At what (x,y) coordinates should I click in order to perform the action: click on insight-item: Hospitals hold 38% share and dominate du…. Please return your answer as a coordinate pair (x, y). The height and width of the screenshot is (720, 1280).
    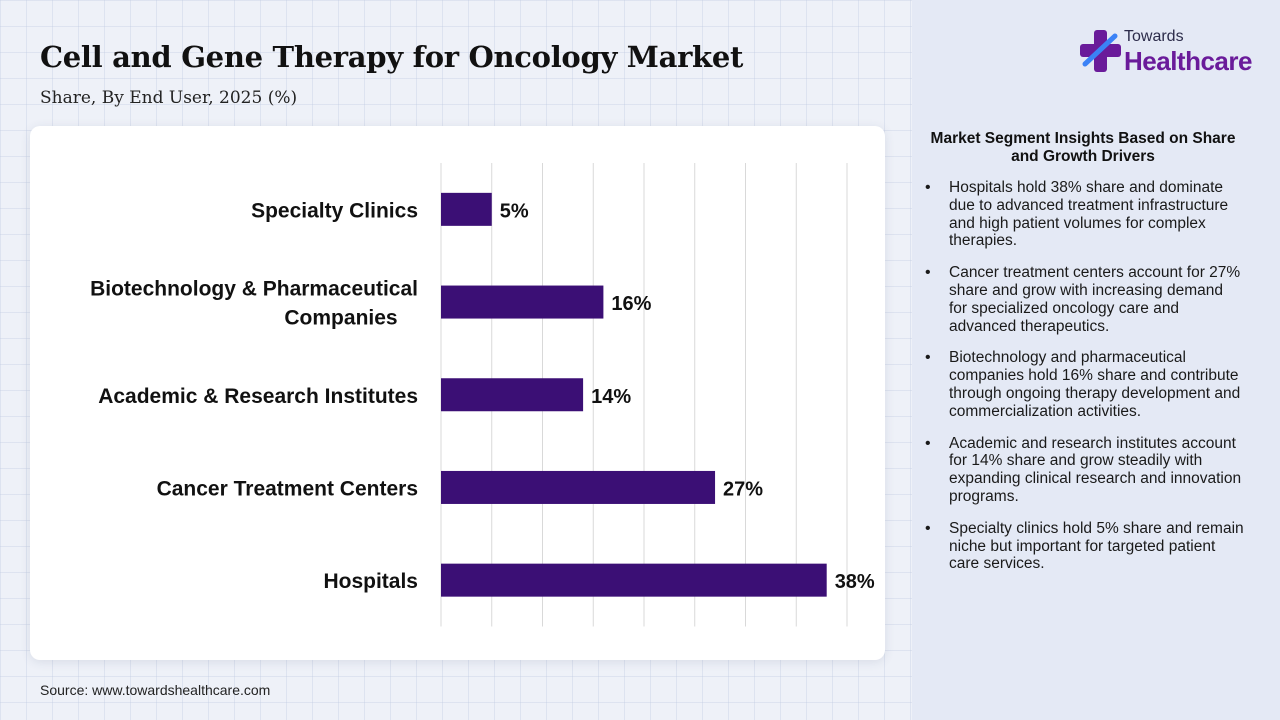
    Looking at the image, I should click on (1085, 214).